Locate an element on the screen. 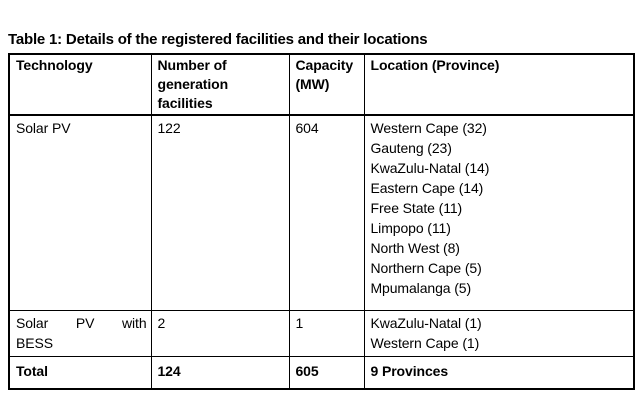 This screenshot has width=640, height=409. cell-line: Mpumalanga (5) is located at coordinates (421, 288).